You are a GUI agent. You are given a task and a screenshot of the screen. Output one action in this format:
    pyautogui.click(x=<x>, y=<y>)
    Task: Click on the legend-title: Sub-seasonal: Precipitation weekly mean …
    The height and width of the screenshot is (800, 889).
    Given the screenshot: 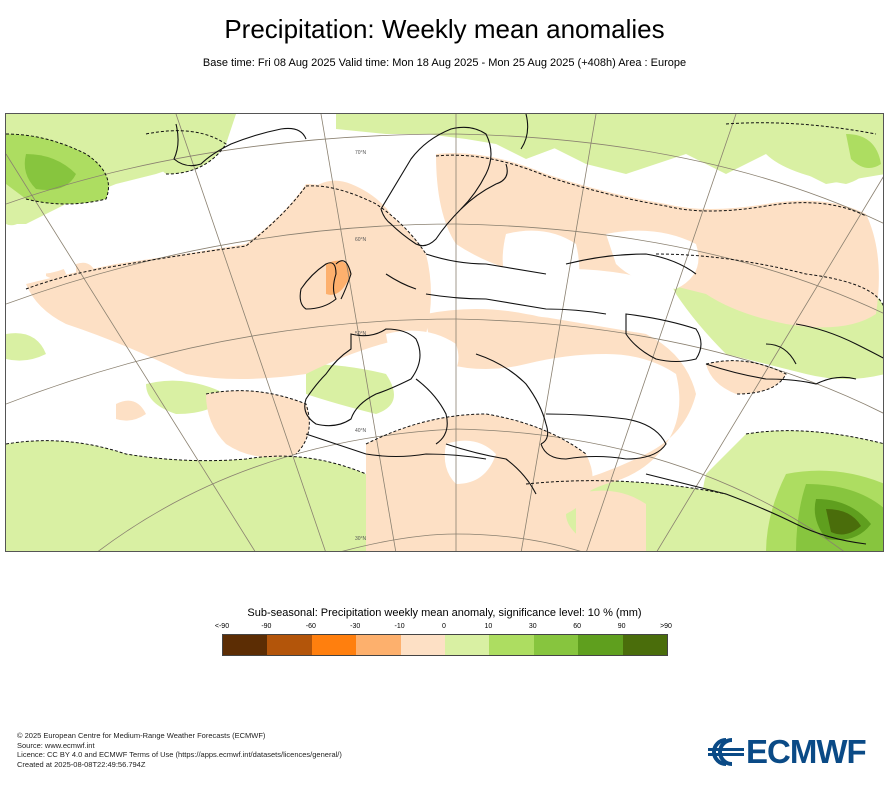 What is the action you would take?
    pyautogui.click(x=444, y=613)
    